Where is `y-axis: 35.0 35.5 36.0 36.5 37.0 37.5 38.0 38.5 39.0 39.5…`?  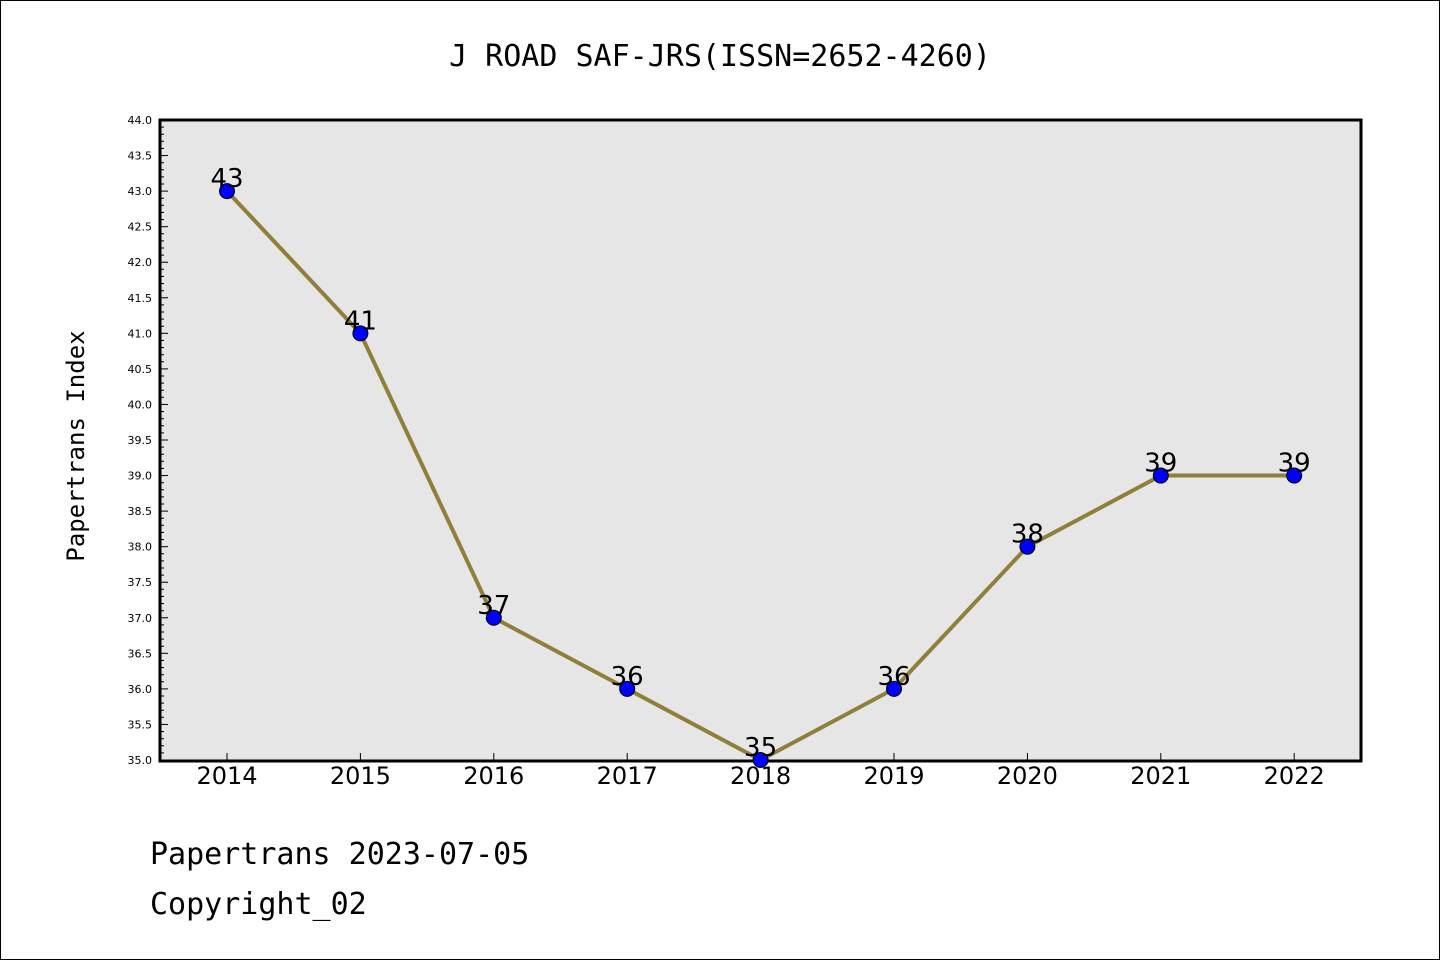
y-axis: 35.0 35.5 36.0 36.5 37.0 37.5 38.0 38.5 39.0 39.5… is located at coordinates (148, 440).